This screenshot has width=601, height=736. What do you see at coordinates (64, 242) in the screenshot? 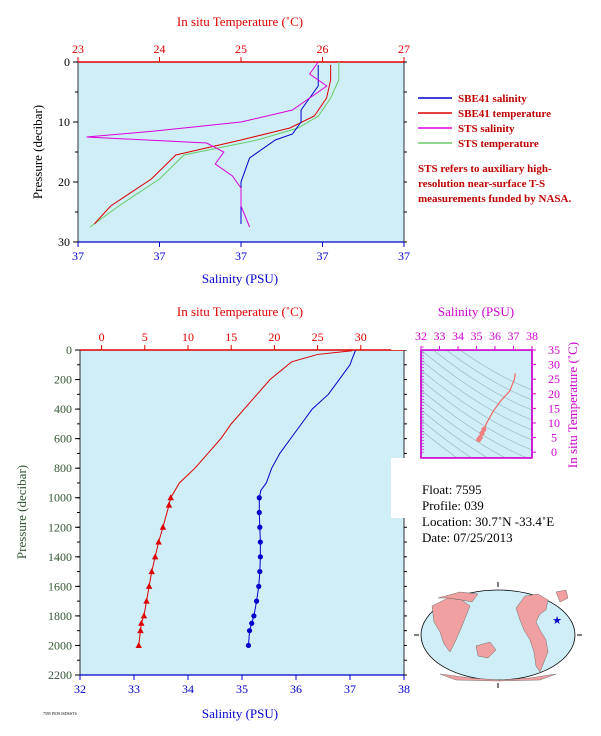
I see `top-pressure-tick-label: 30` at bounding box center [64, 242].